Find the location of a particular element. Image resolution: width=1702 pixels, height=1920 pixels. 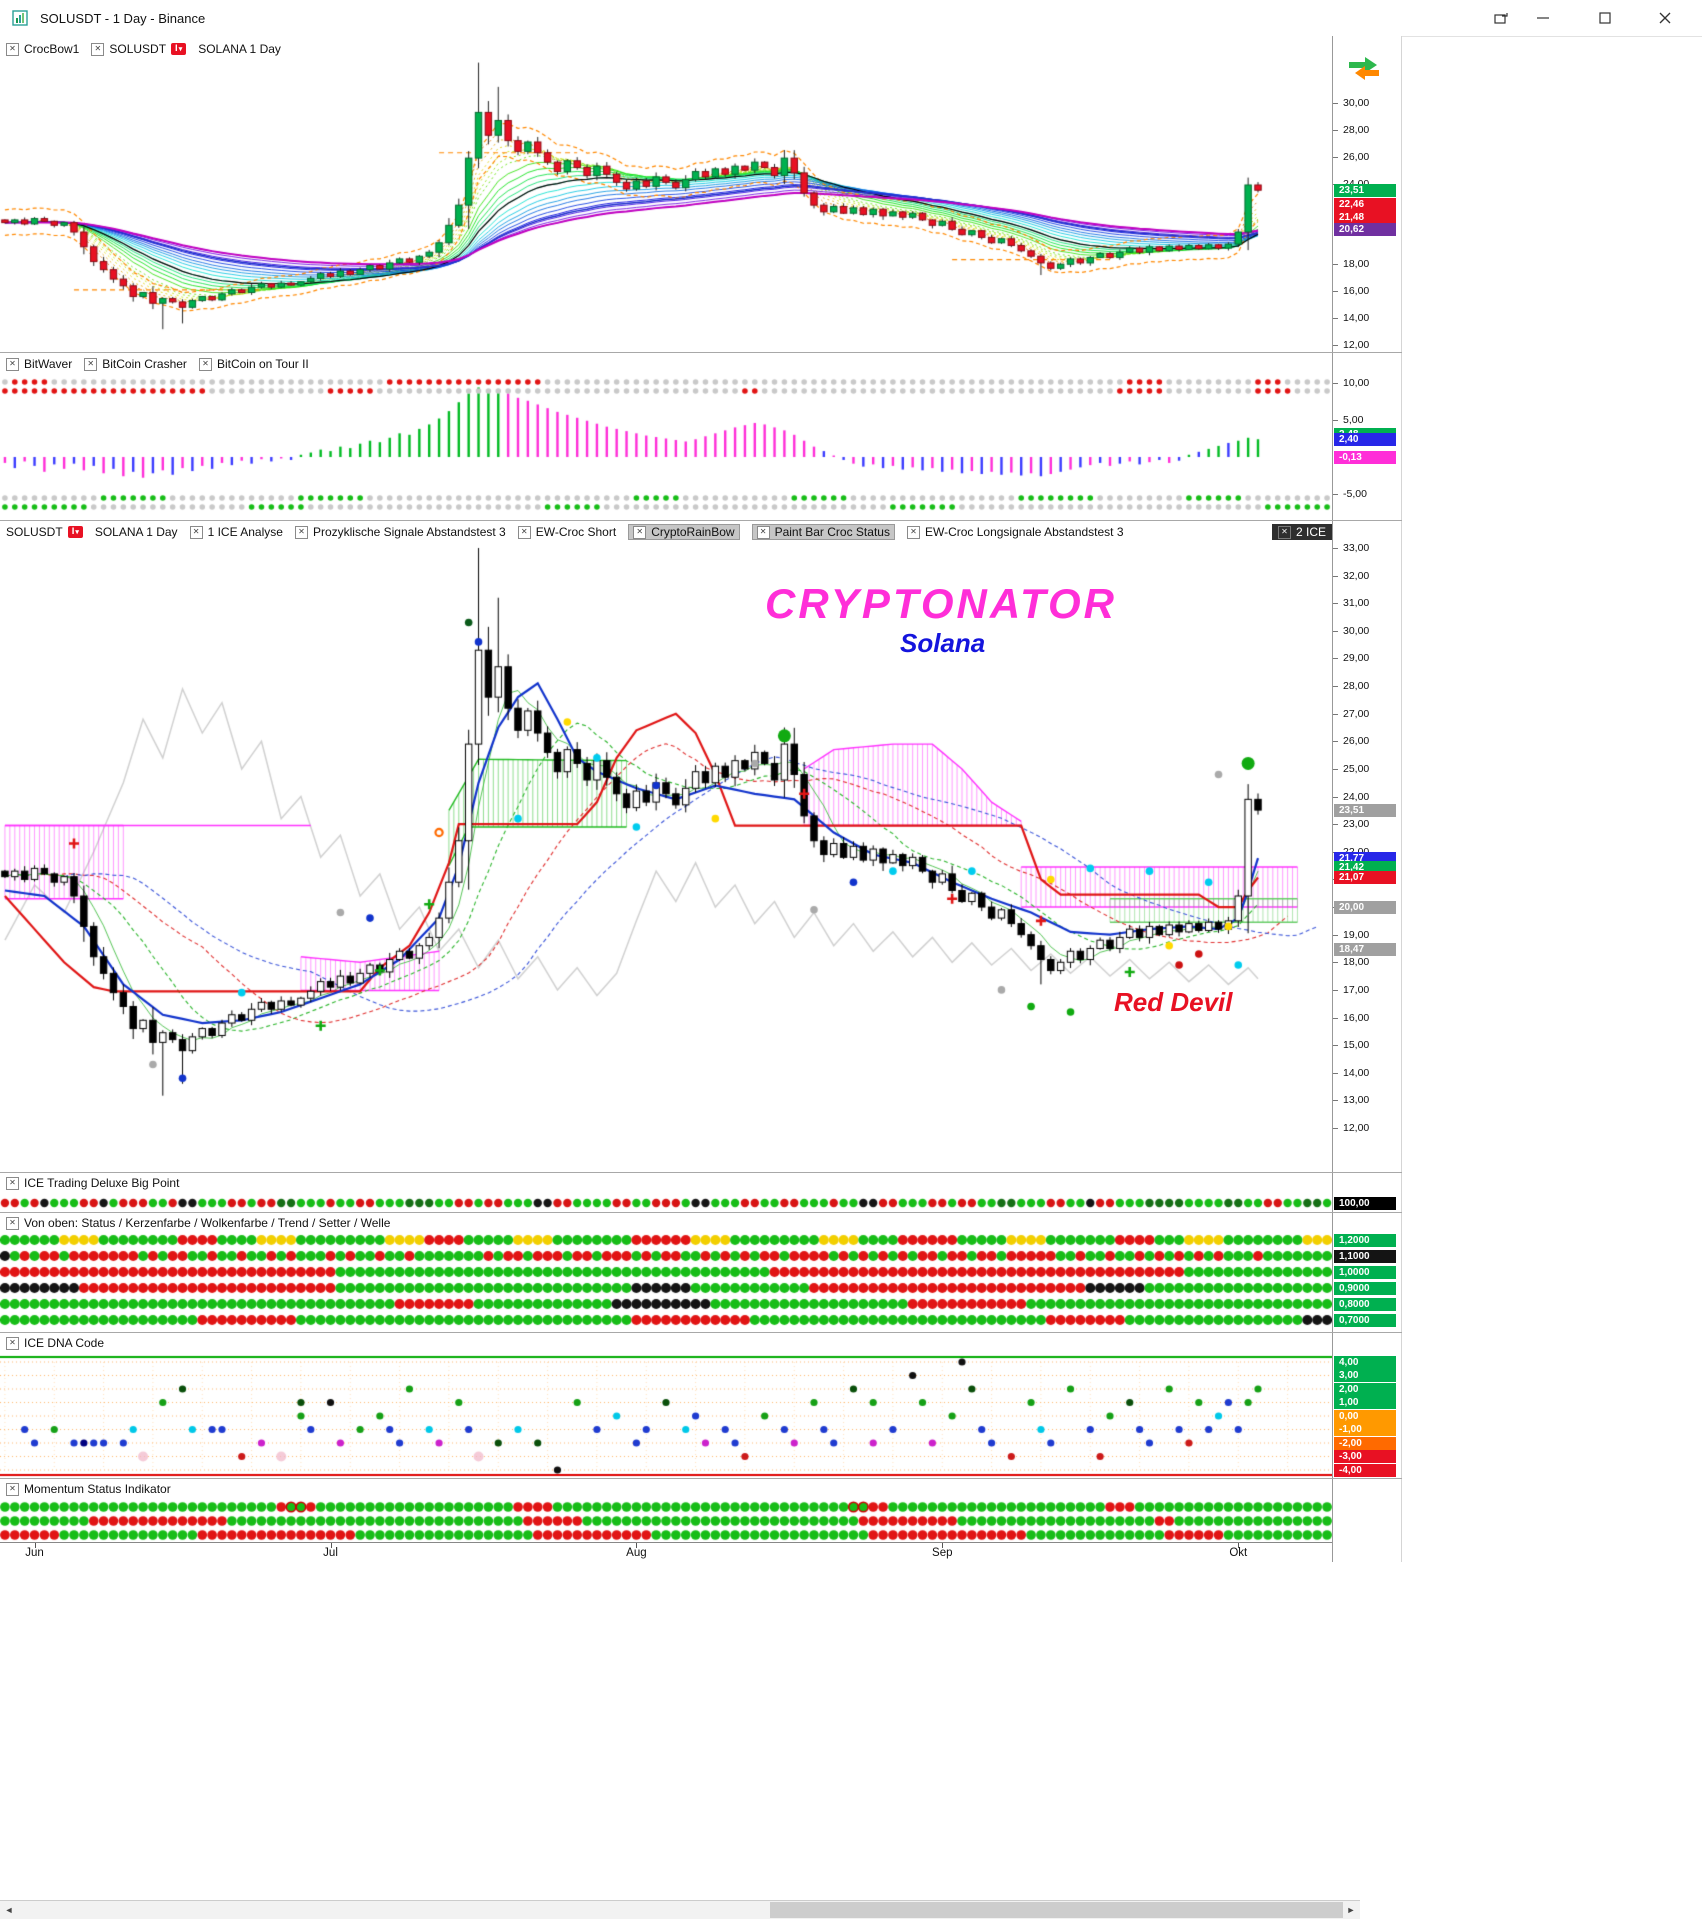

indicator-label: 2 ICE is located at coordinates (1310, 532).